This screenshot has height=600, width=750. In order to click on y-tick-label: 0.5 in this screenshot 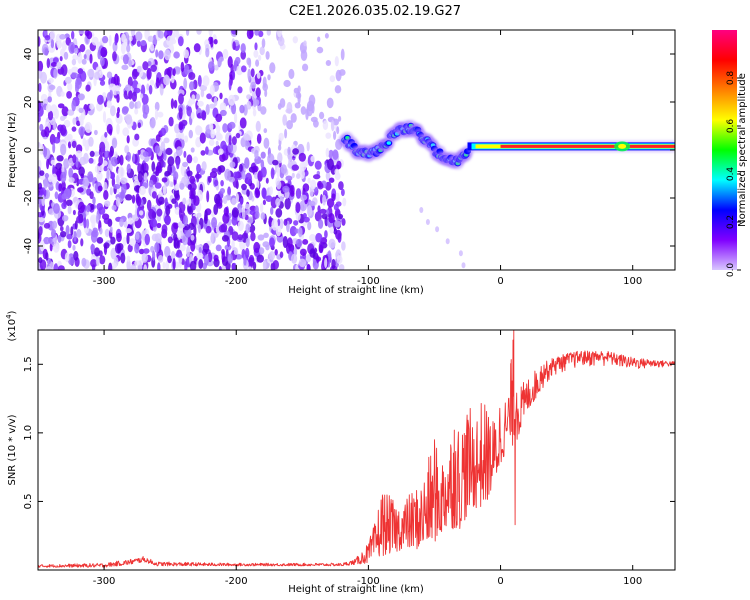, I will do `click(28, 501)`.